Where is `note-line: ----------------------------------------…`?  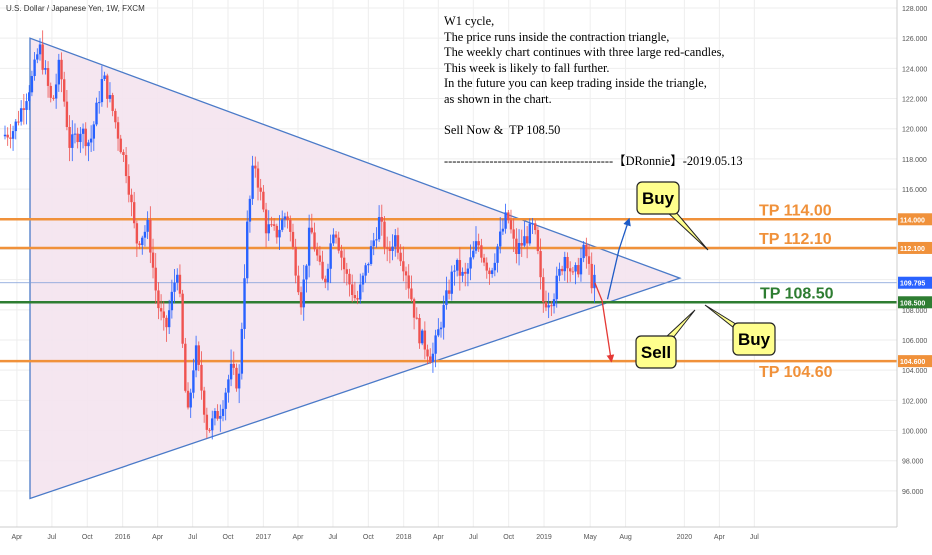
note-line: ----------------------------------------… is located at coordinates (593, 160).